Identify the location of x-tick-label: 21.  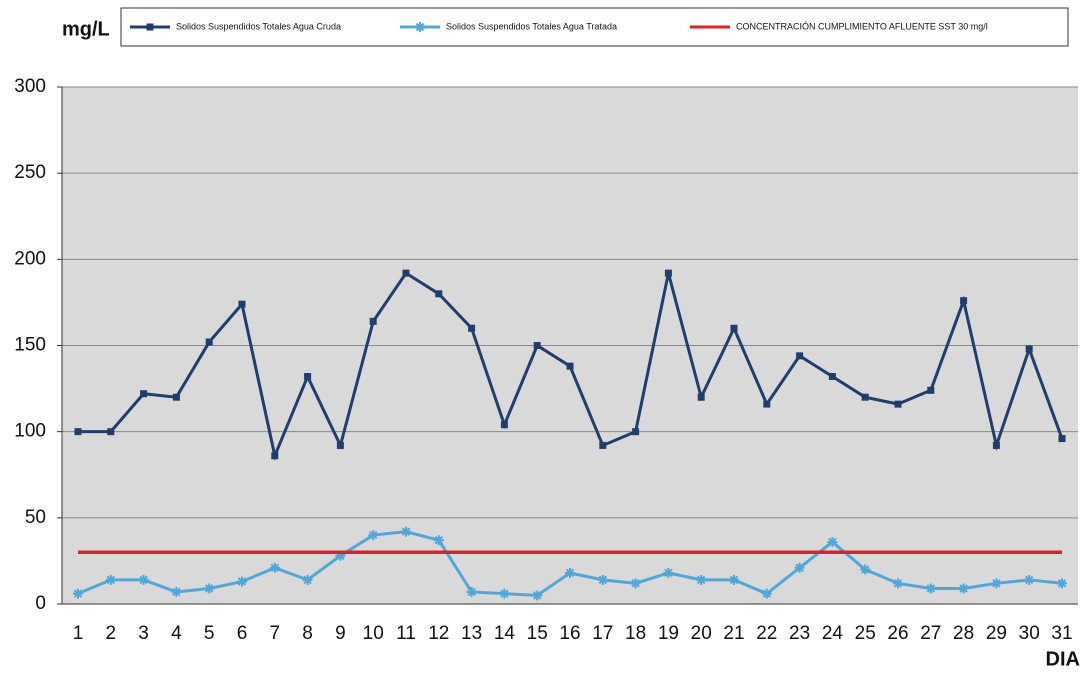
(733, 633).